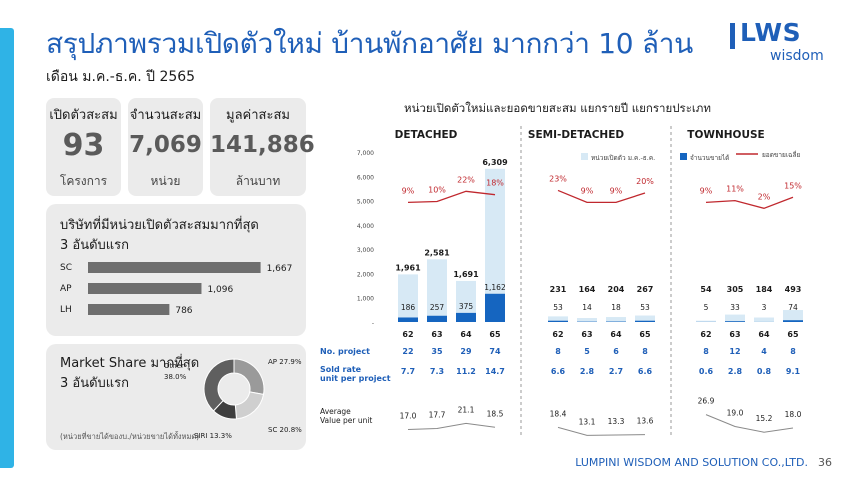 The image size is (850, 477). I want to click on y-tick-label: 6,000, so click(365, 177).